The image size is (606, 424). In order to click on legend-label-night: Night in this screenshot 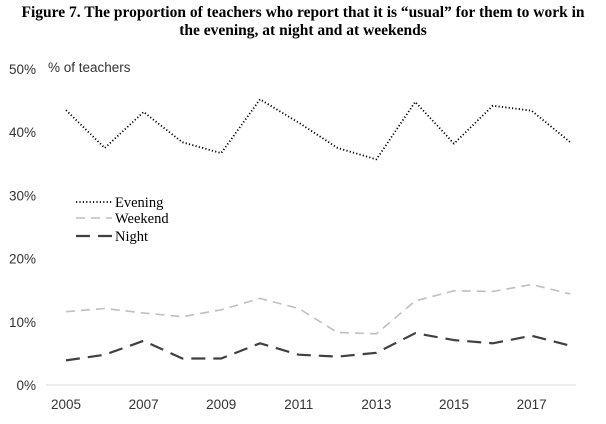, I will do `click(131, 237)`.